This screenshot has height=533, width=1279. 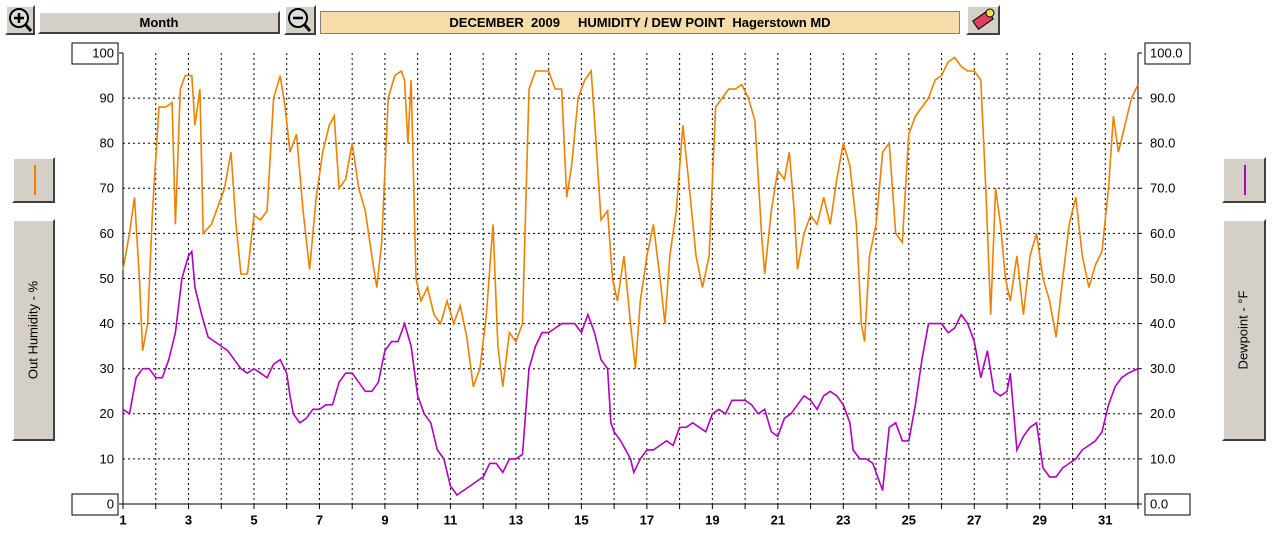 I want to click on y-axis-label-box: Out Humidity - %, so click(x=32, y=329).